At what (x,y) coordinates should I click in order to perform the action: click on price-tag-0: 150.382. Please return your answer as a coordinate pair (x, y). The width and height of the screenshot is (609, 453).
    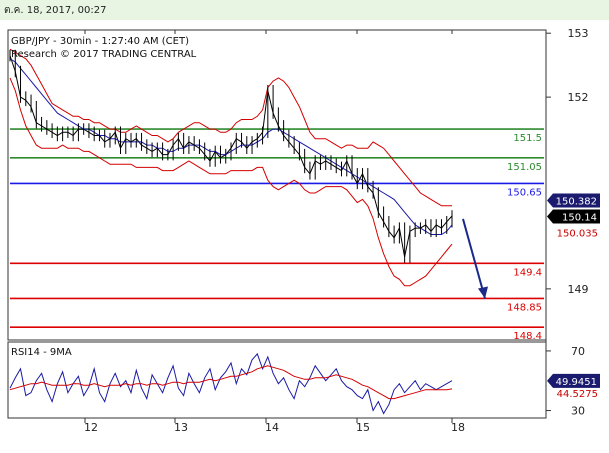
    Looking at the image, I should click on (576, 202).